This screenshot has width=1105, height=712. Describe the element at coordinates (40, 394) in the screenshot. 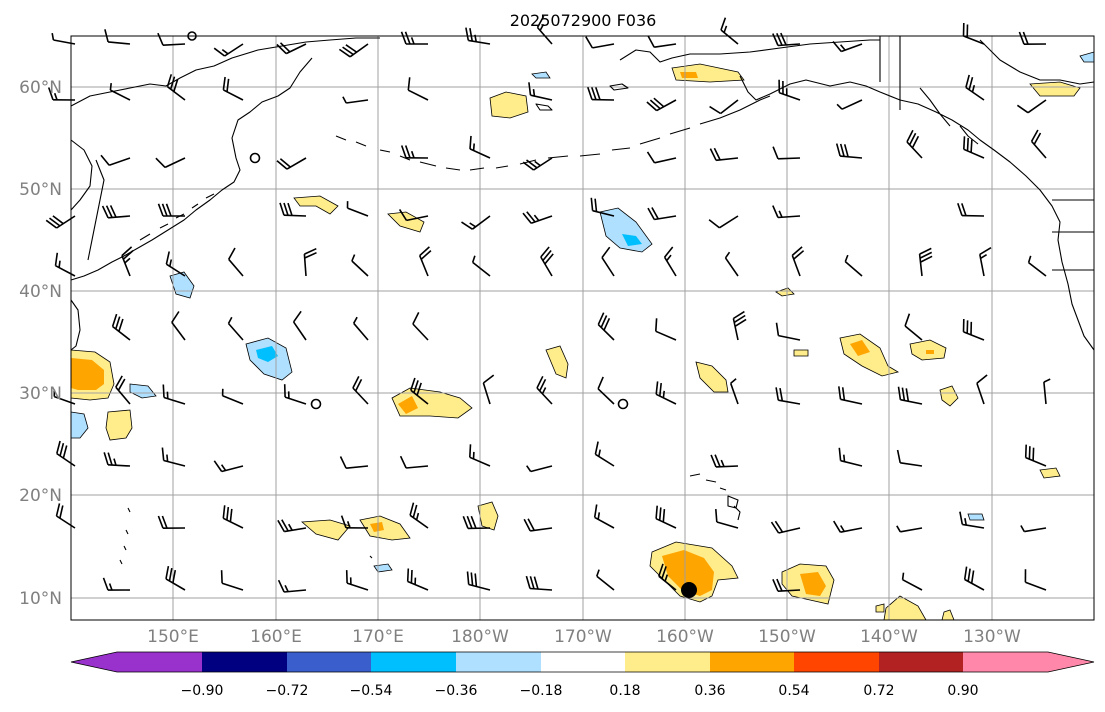

I see `lat-label: 30°N` at that location.